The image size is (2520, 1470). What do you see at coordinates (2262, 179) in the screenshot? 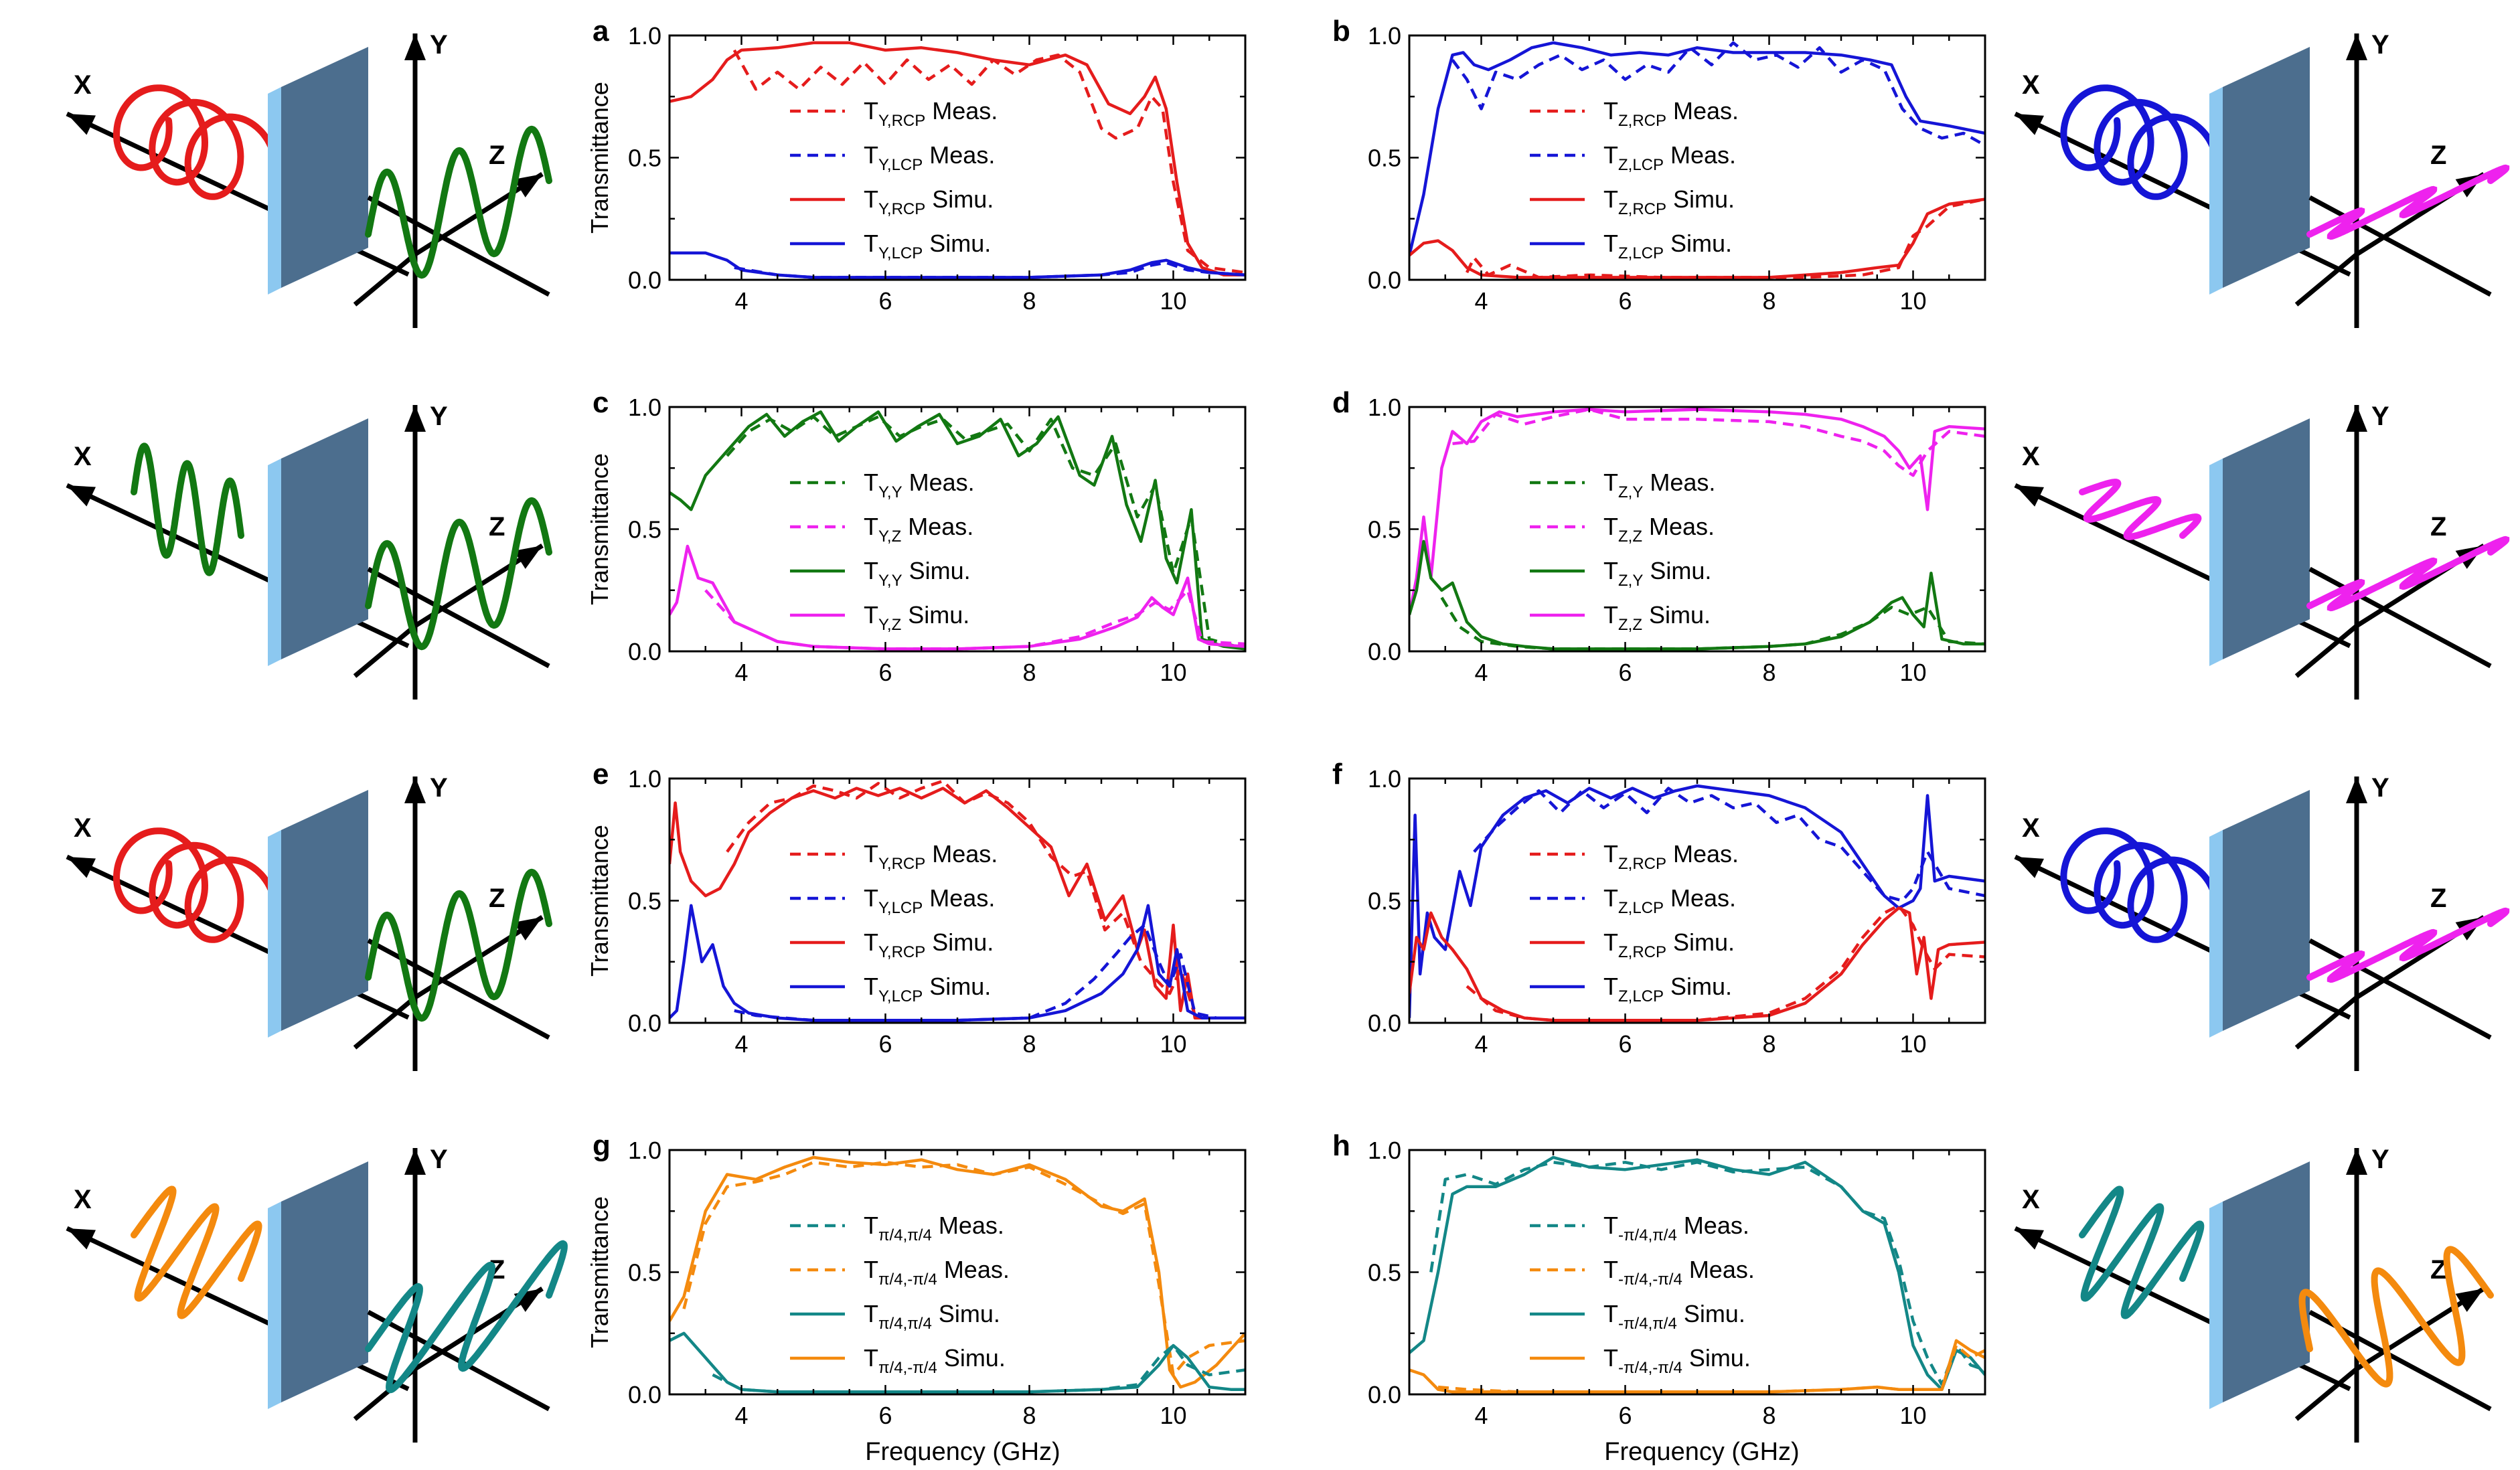
I see `schematic-right-row-1: X Y Z` at bounding box center [2262, 179].